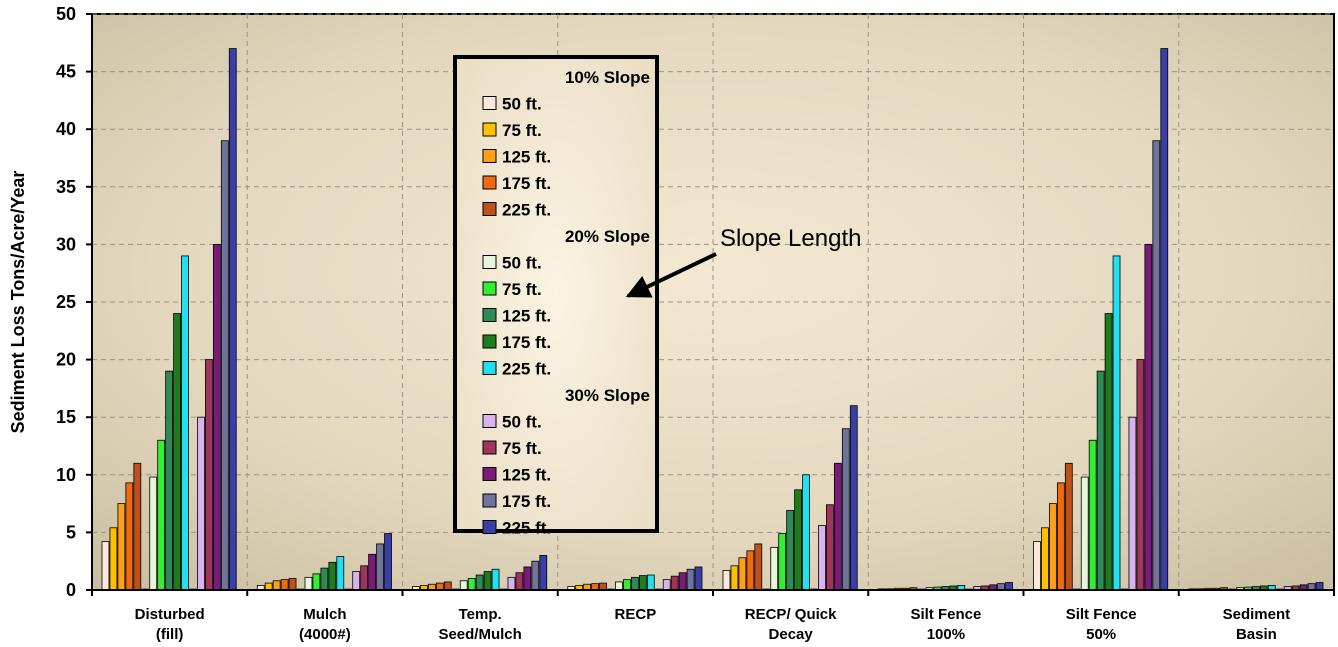  I want to click on x-category-label: Basin, so click(1256, 634).